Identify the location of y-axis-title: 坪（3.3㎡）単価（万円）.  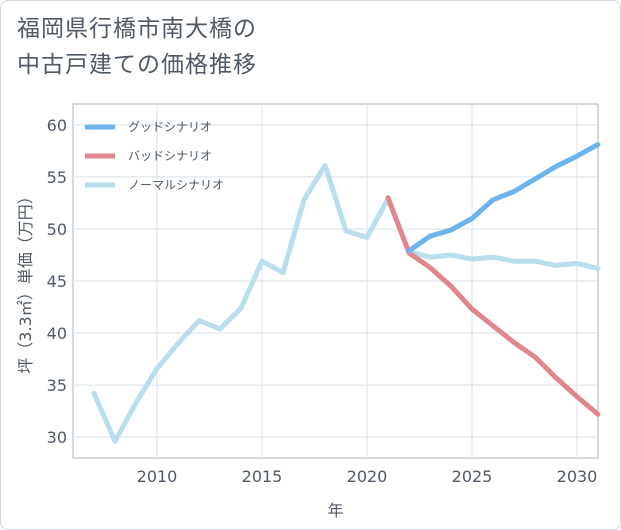
(25, 280).